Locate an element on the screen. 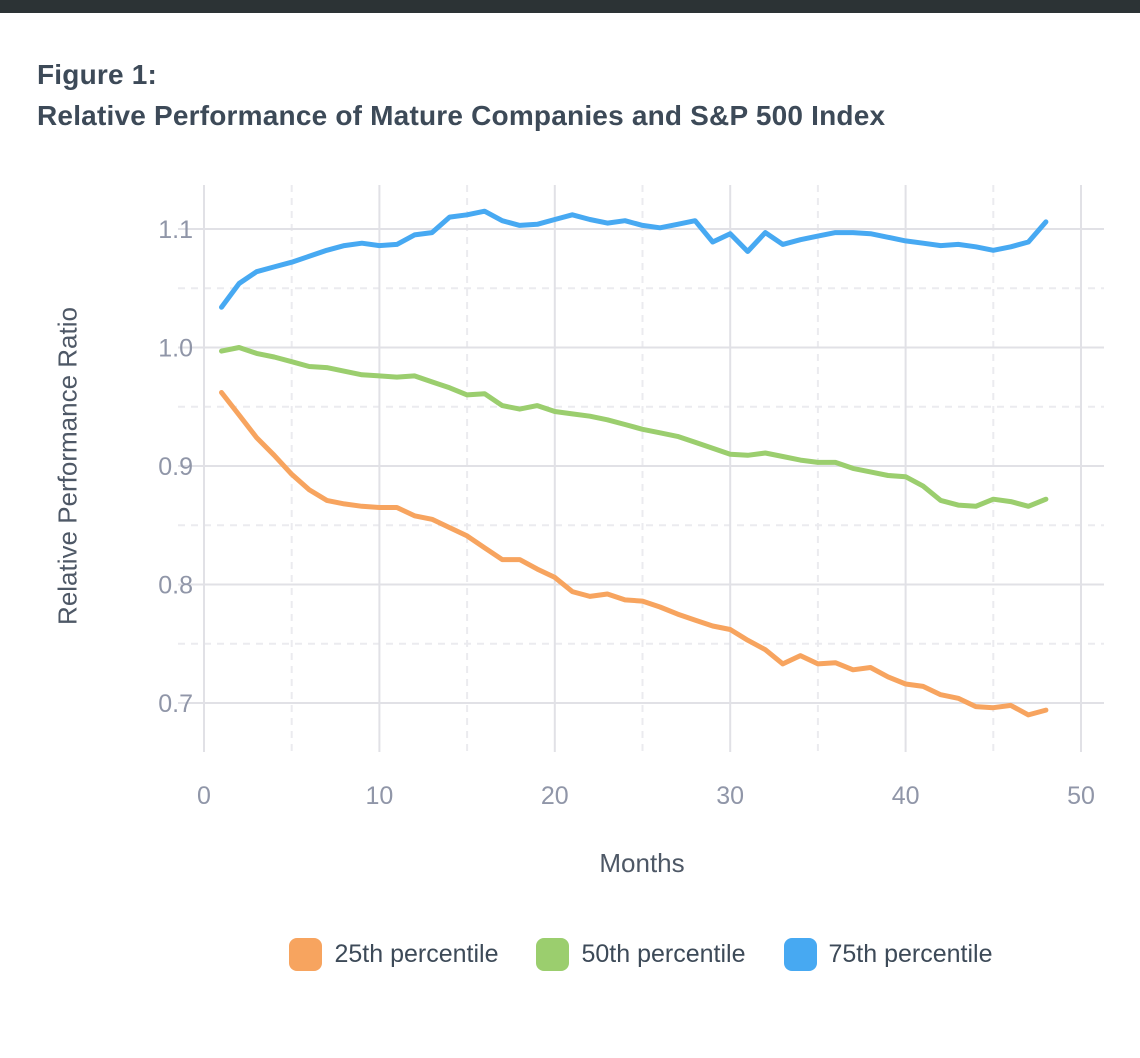 The image size is (1140, 1058). y-axis-title: Relative Performance Ratio is located at coordinates (67, 466).